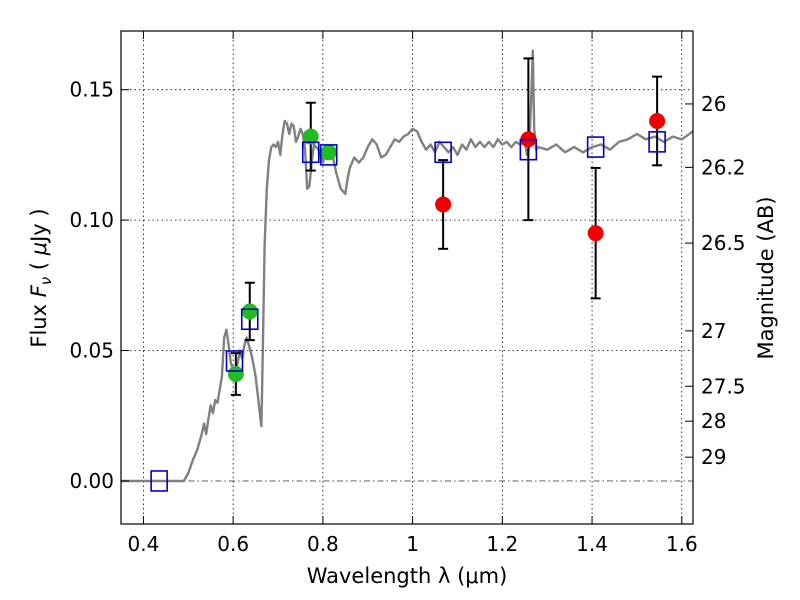 The width and height of the screenshot is (800, 600). What do you see at coordinates (323, 544) in the screenshot?
I see `x-tick-label: 0.8` at bounding box center [323, 544].